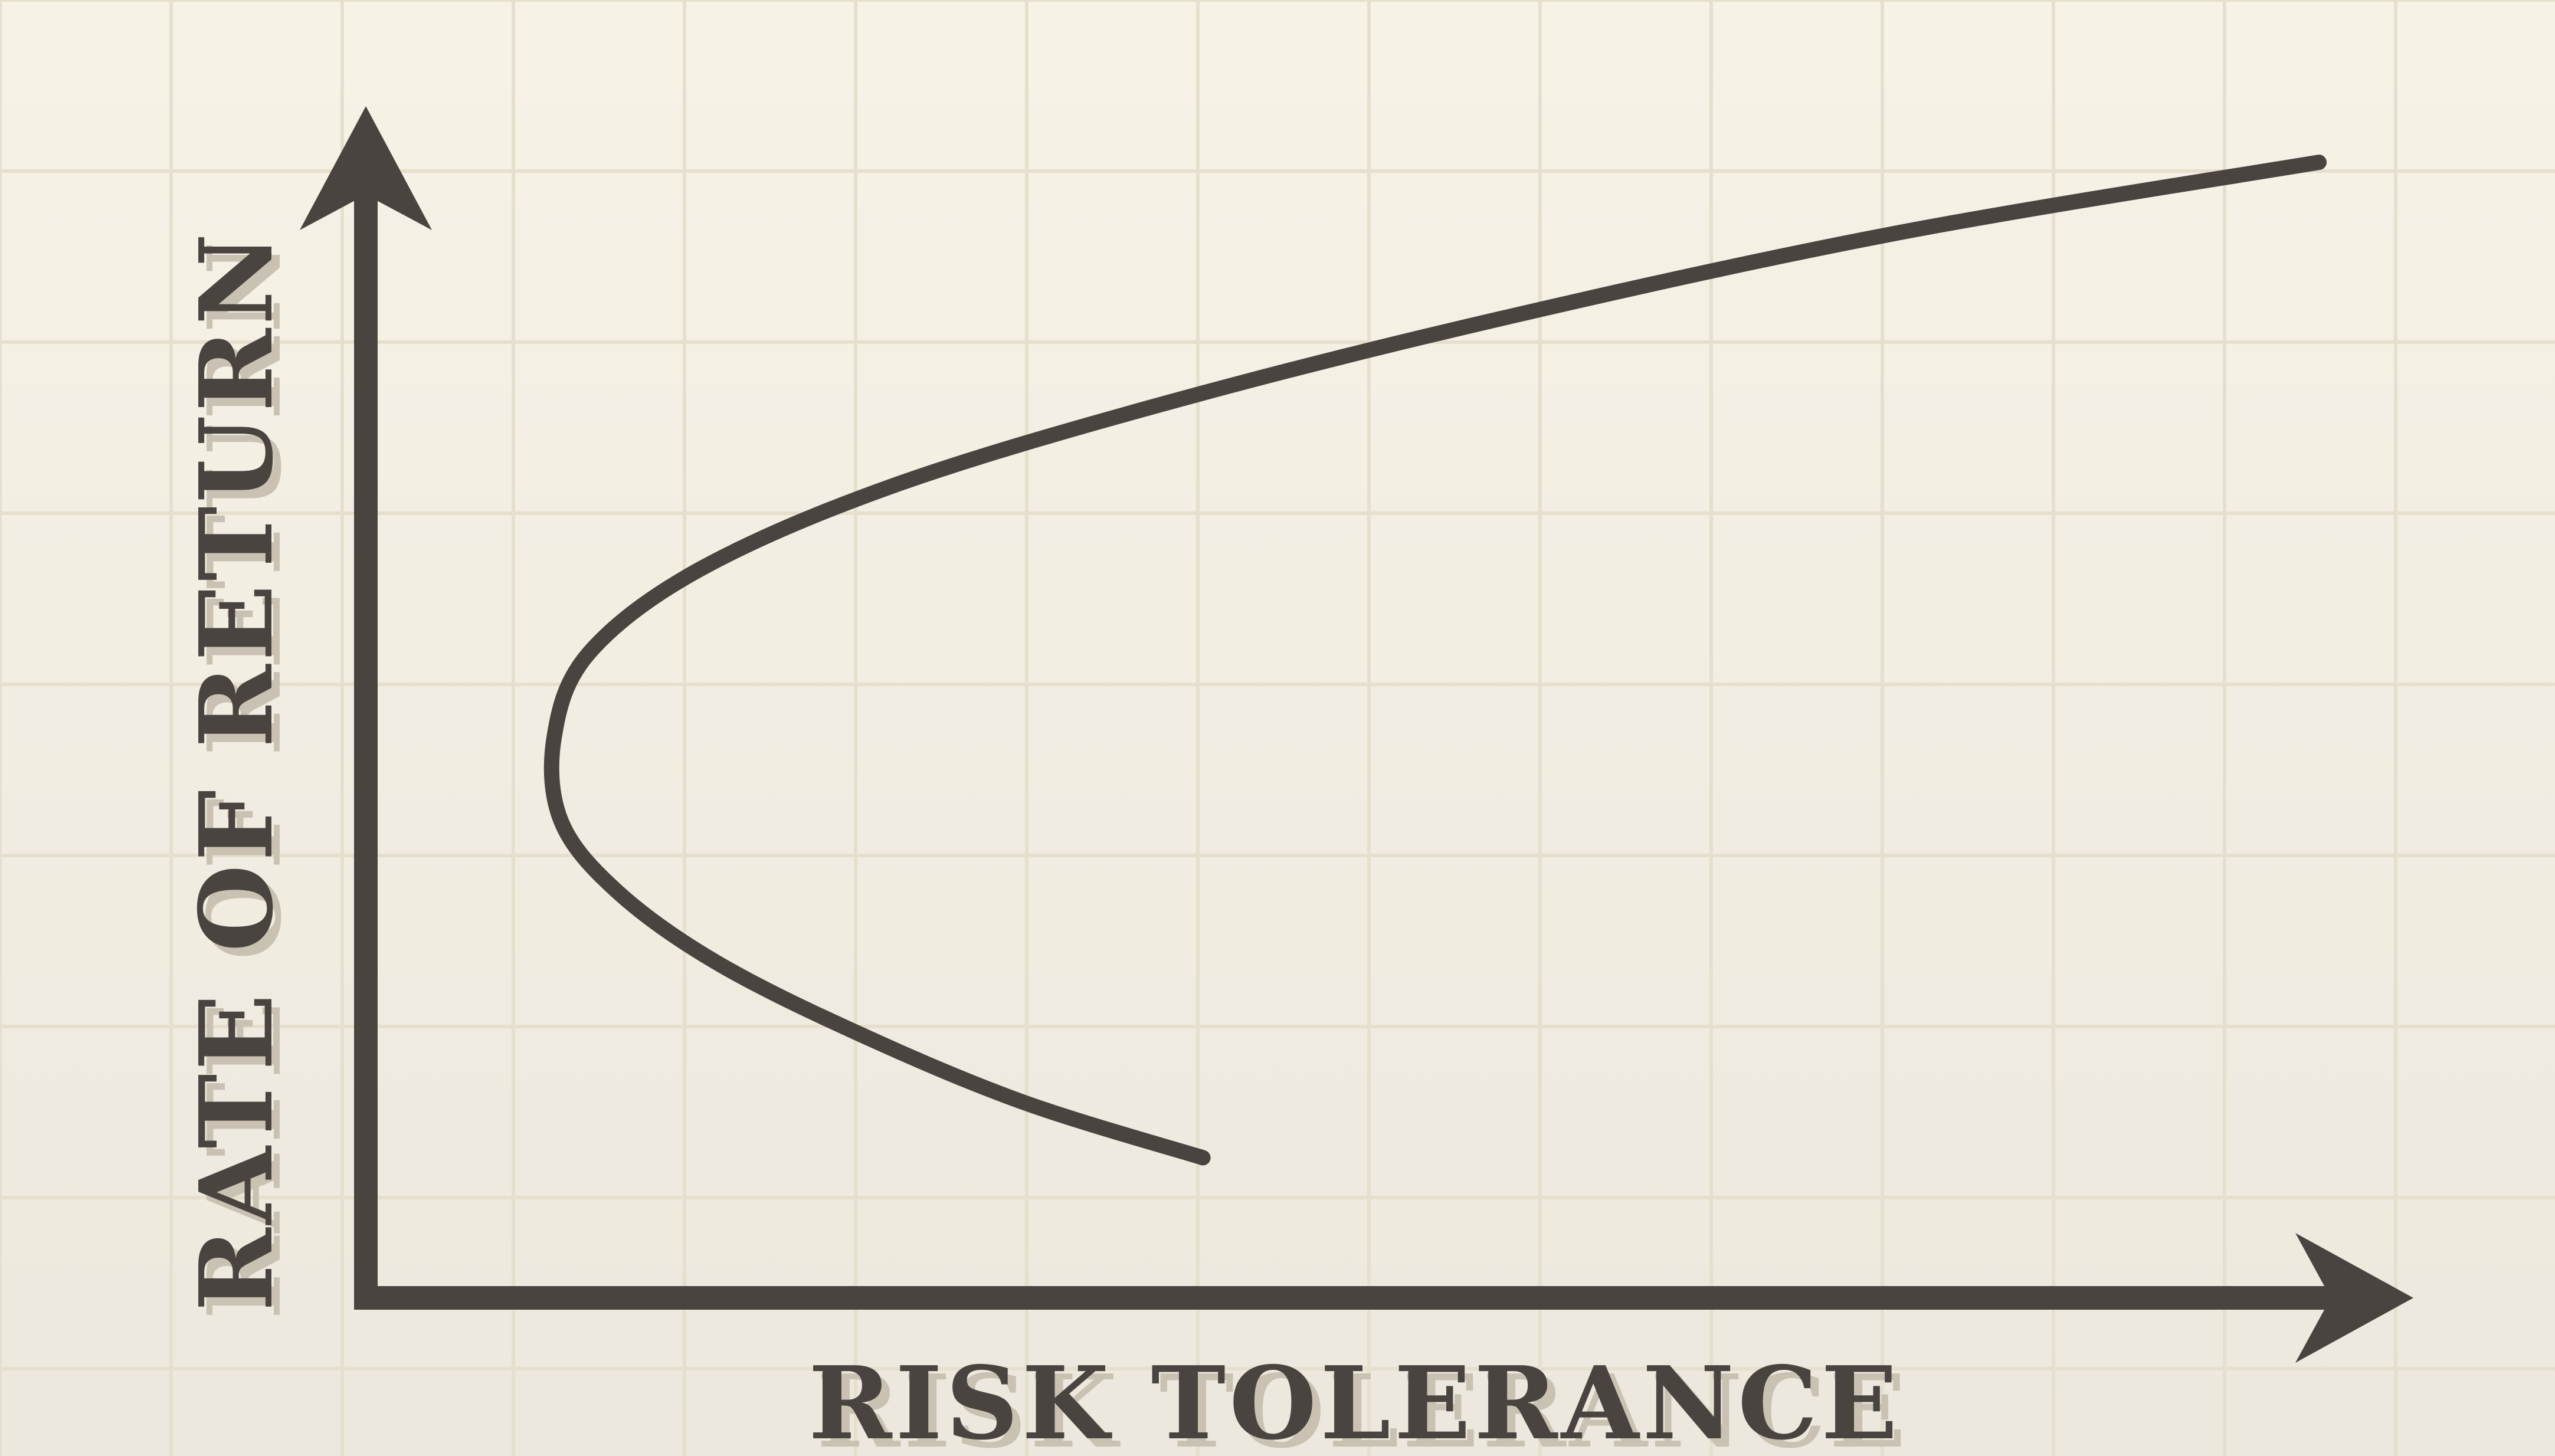 The image size is (2555, 1456). I want to click on x-axis-arrowhead, so click(2354, 1298).